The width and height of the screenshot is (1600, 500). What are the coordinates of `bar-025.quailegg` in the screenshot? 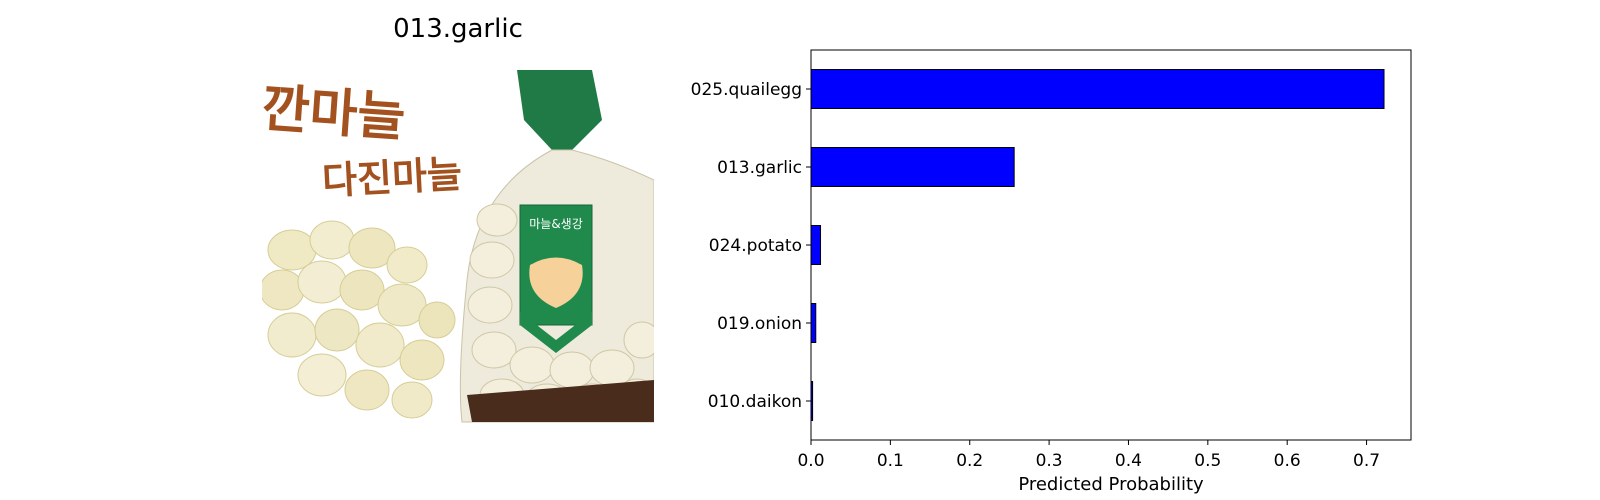 It's located at (1097, 89).